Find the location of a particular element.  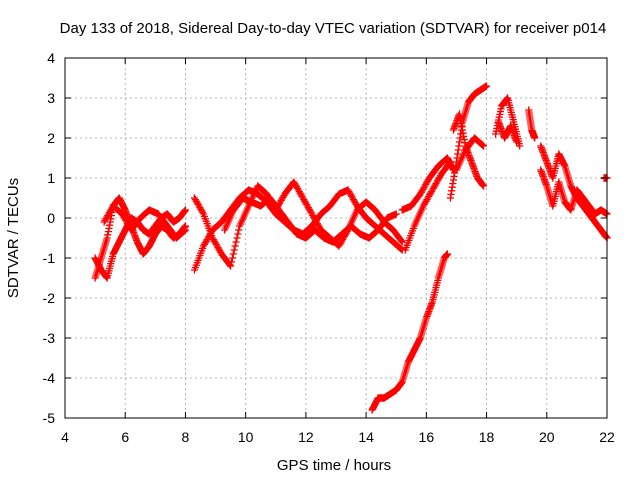

y-tick-label: -2 is located at coordinates (49, 298).